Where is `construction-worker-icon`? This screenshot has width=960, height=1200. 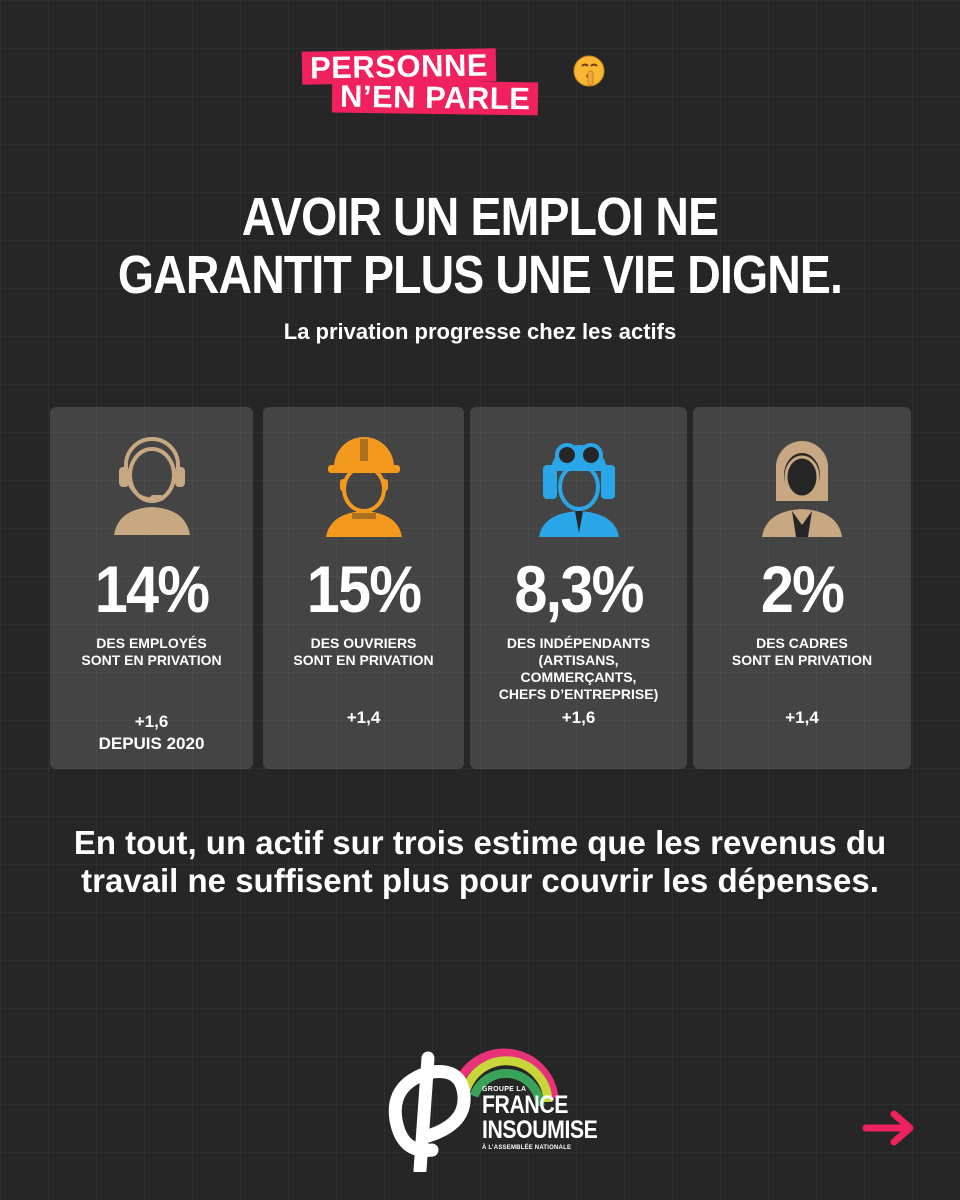
construction-worker-icon is located at coordinates (363, 487).